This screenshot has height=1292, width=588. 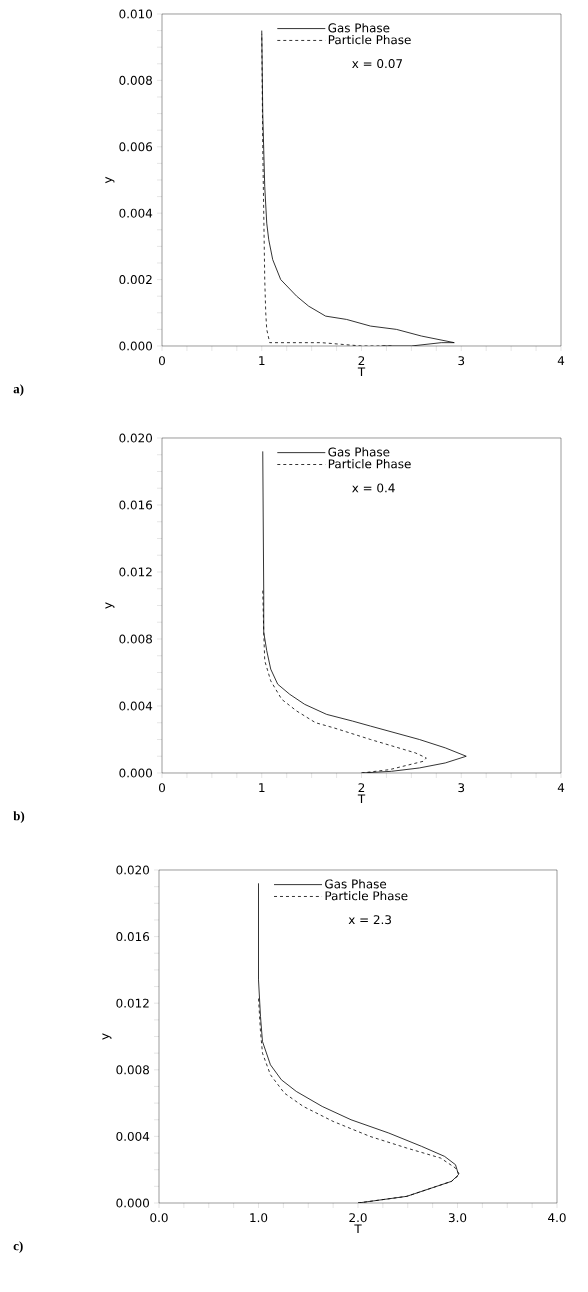 What do you see at coordinates (18, 390) in the screenshot?
I see `text: a)` at bounding box center [18, 390].